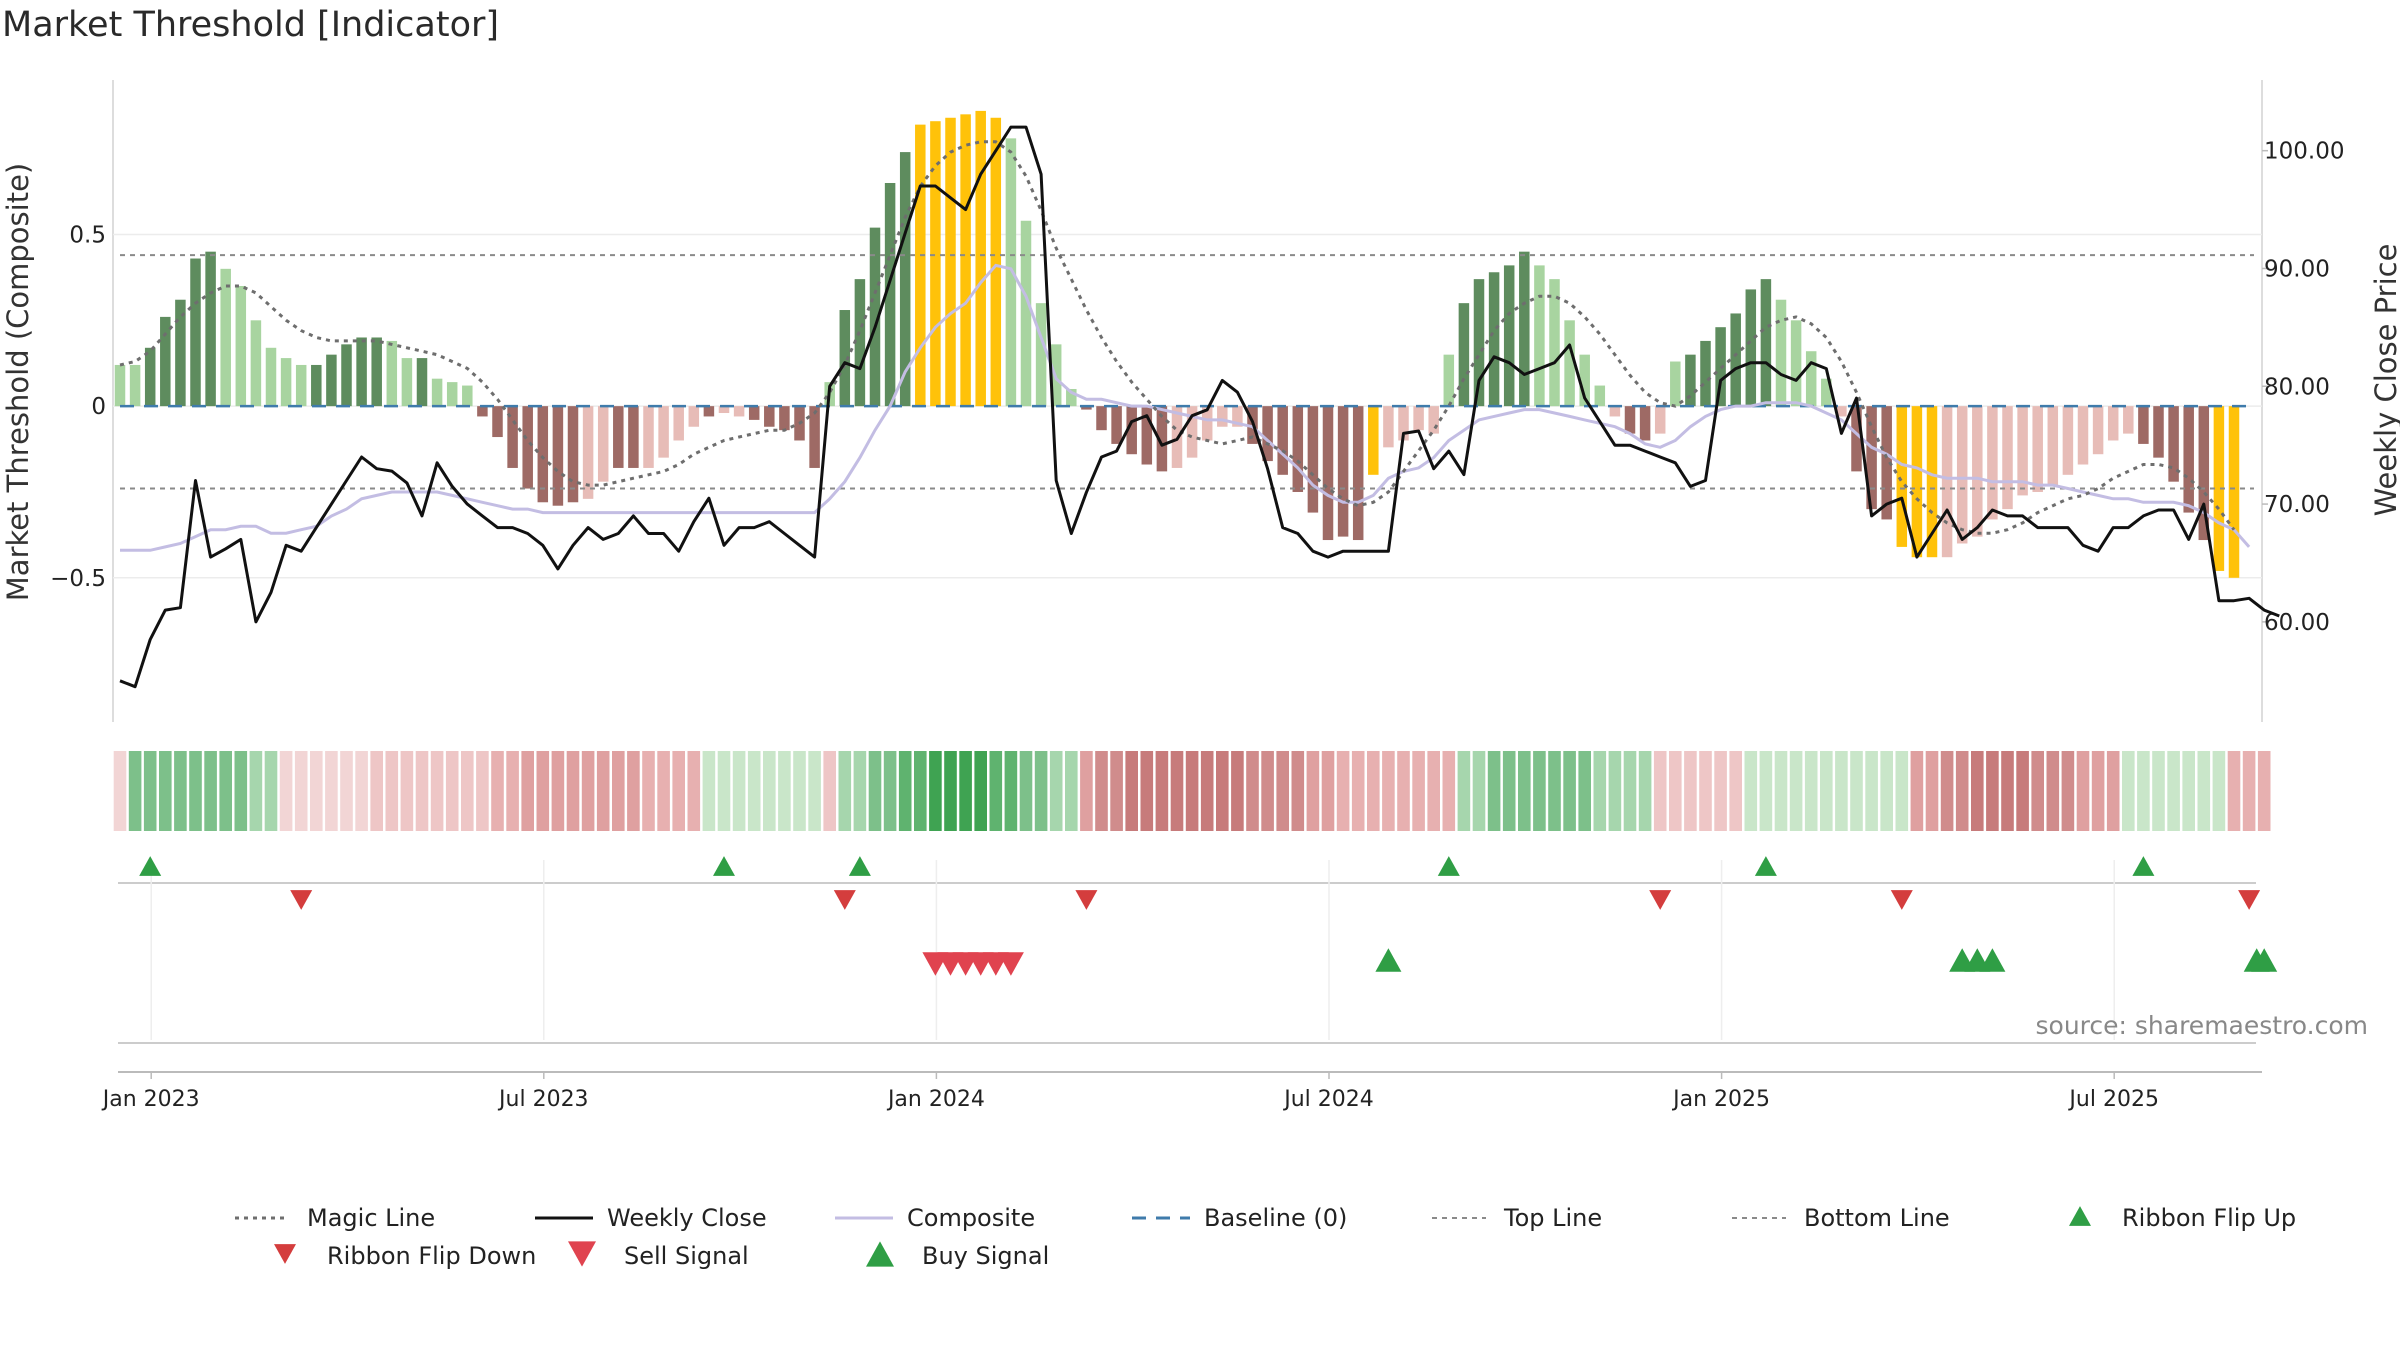 The height and width of the screenshot is (1350, 2400). Describe the element at coordinates (18, 382) in the screenshot. I see `y-axis-title: Market Threshold (Composite)` at that location.